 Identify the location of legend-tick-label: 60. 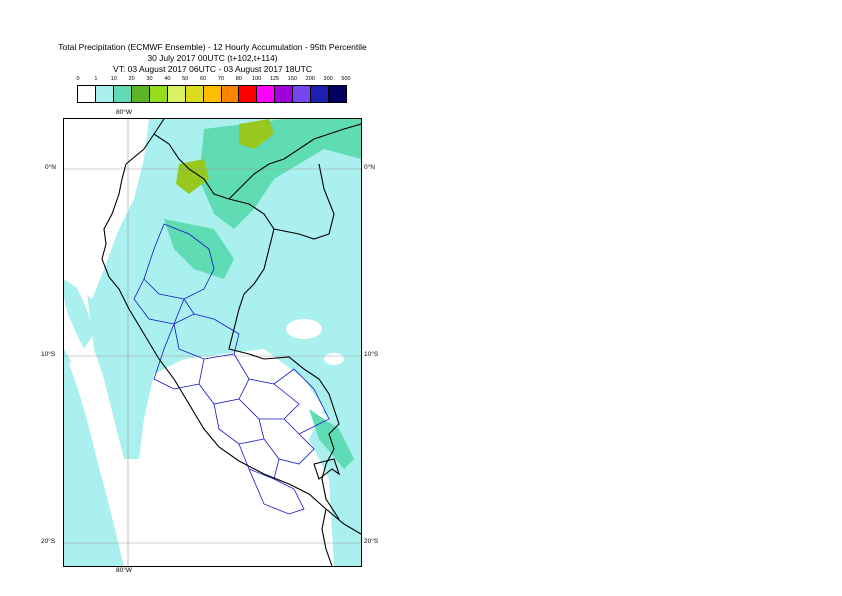
(203, 79).